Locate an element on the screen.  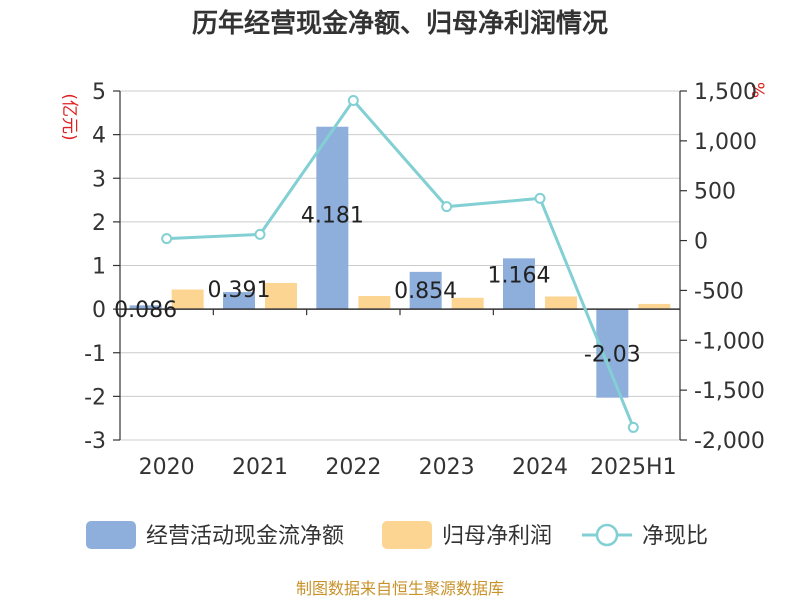
legend-swatch-net-profit is located at coordinates (407, 535).